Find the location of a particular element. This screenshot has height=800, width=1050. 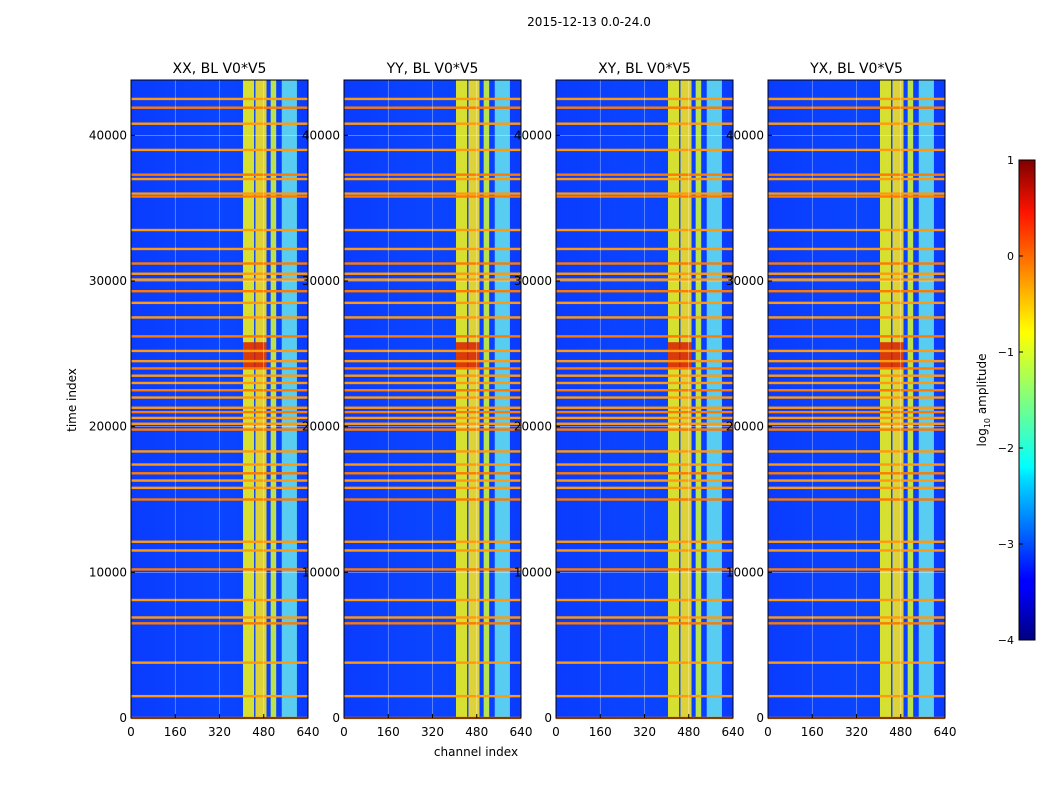

colorbar-label: log10 amplitude is located at coordinates (983, 400).